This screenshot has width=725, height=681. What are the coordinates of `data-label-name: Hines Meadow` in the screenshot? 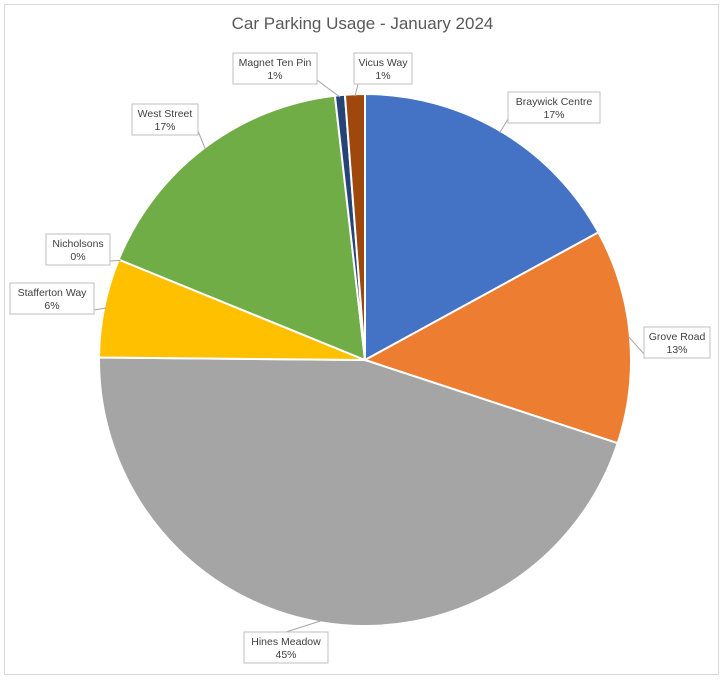 It's located at (286, 642).